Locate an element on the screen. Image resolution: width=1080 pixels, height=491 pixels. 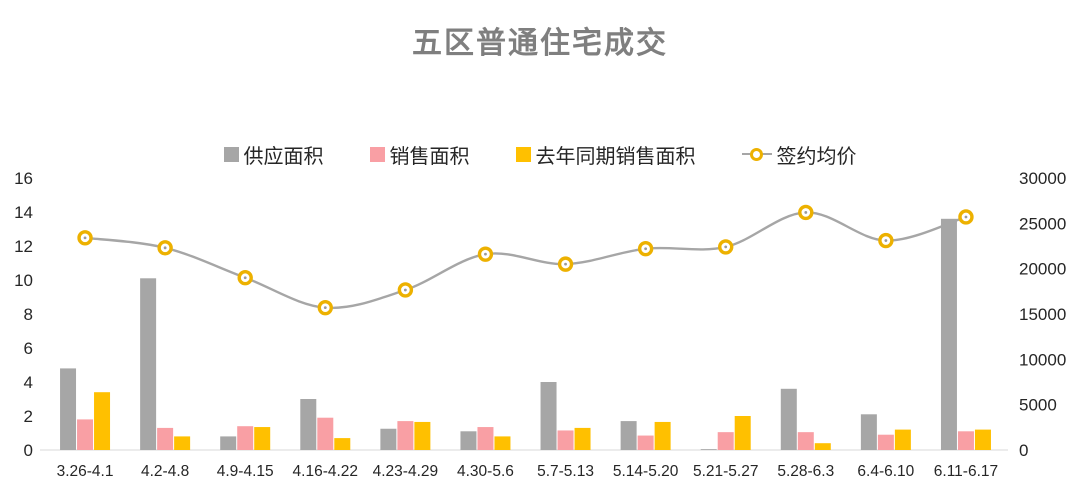
x-axis-label-7: 5.14-5.20 is located at coordinates (646, 471).